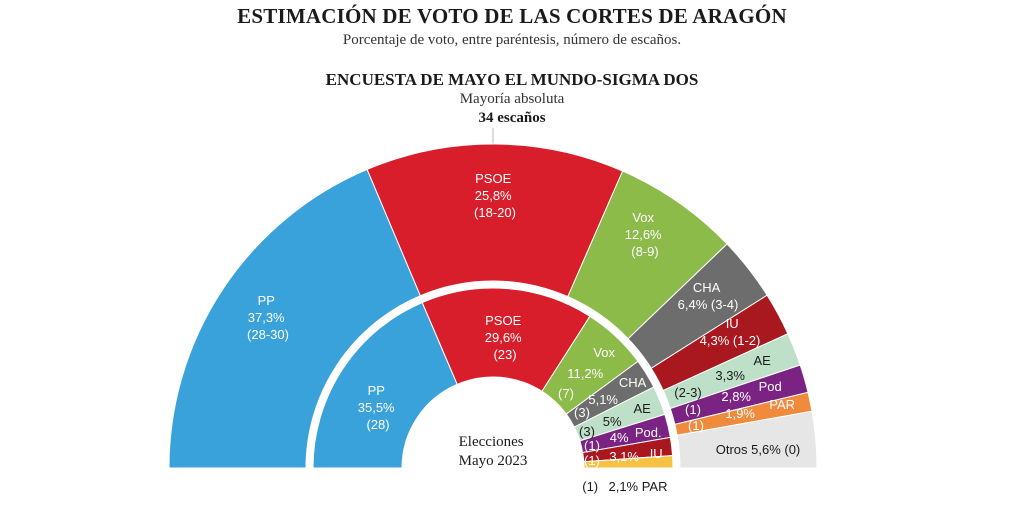 This screenshot has width=1024, height=508. I want to click on outer-segment-otros, so click(747, 439).